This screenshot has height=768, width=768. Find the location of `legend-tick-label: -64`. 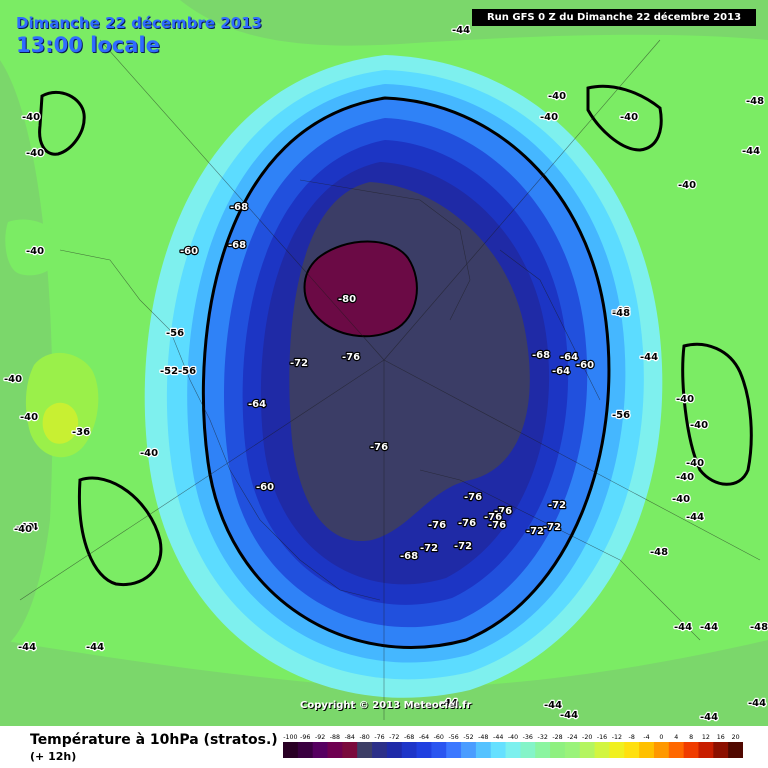

legend-tick-label: -64 is located at coordinates (424, 737).